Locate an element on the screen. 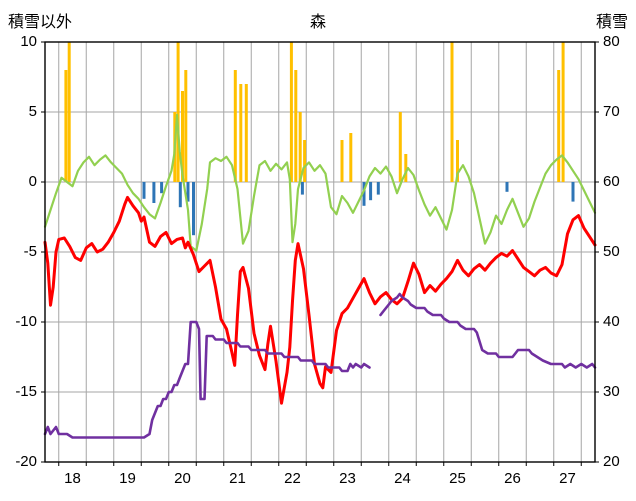 This screenshot has height=501, width=636. left-tick-label: -10 is located at coordinates (26, 321).